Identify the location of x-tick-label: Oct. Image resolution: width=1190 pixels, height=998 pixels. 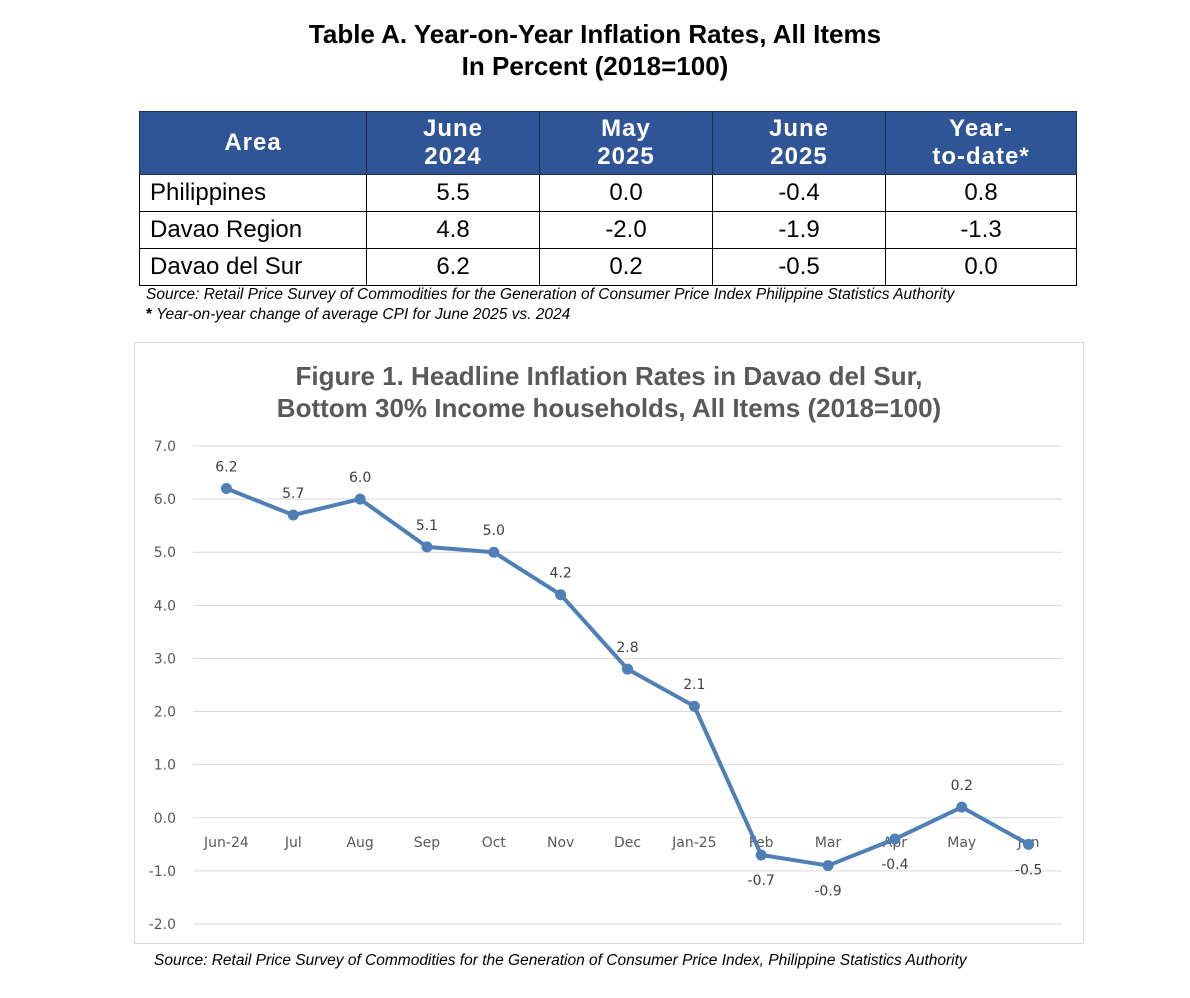
(494, 843).